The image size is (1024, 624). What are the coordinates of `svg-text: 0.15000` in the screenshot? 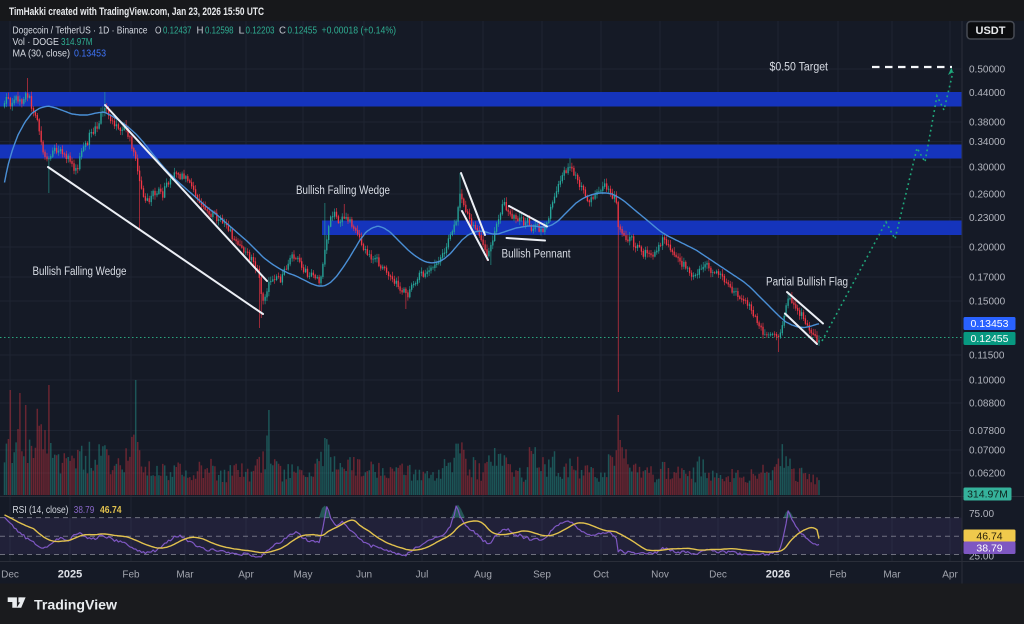 It's located at (987, 302).